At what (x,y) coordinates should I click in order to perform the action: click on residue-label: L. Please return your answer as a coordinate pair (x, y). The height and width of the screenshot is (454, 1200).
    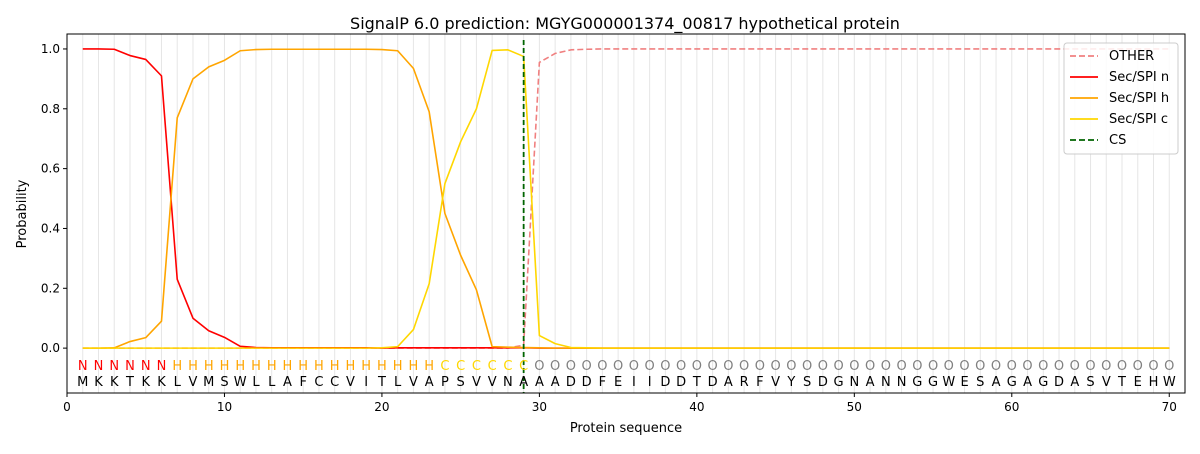
    Looking at the image, I should click on (272, 382).